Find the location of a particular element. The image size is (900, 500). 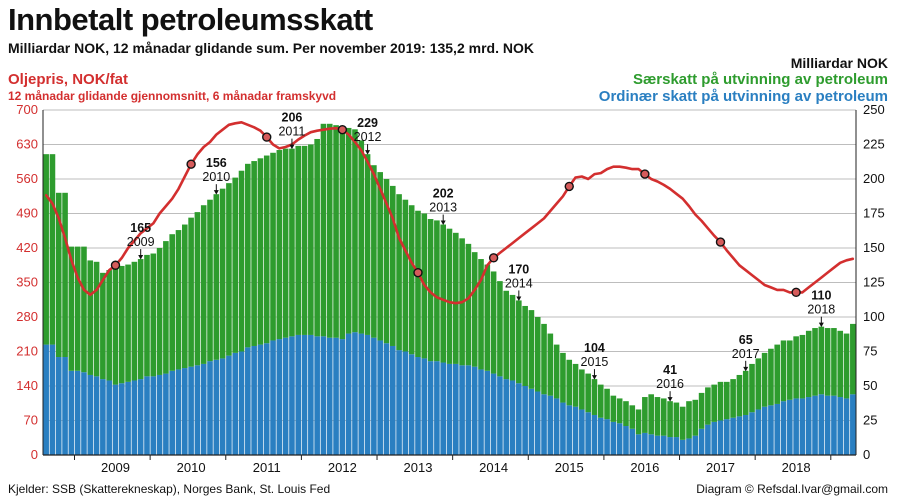

y-right-tick-label: 150 is located at coordinates (874, 247).